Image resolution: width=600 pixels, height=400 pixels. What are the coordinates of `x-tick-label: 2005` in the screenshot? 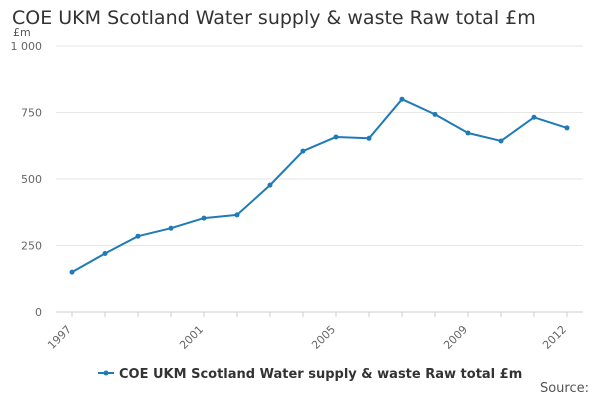 It's located at (323, 337).